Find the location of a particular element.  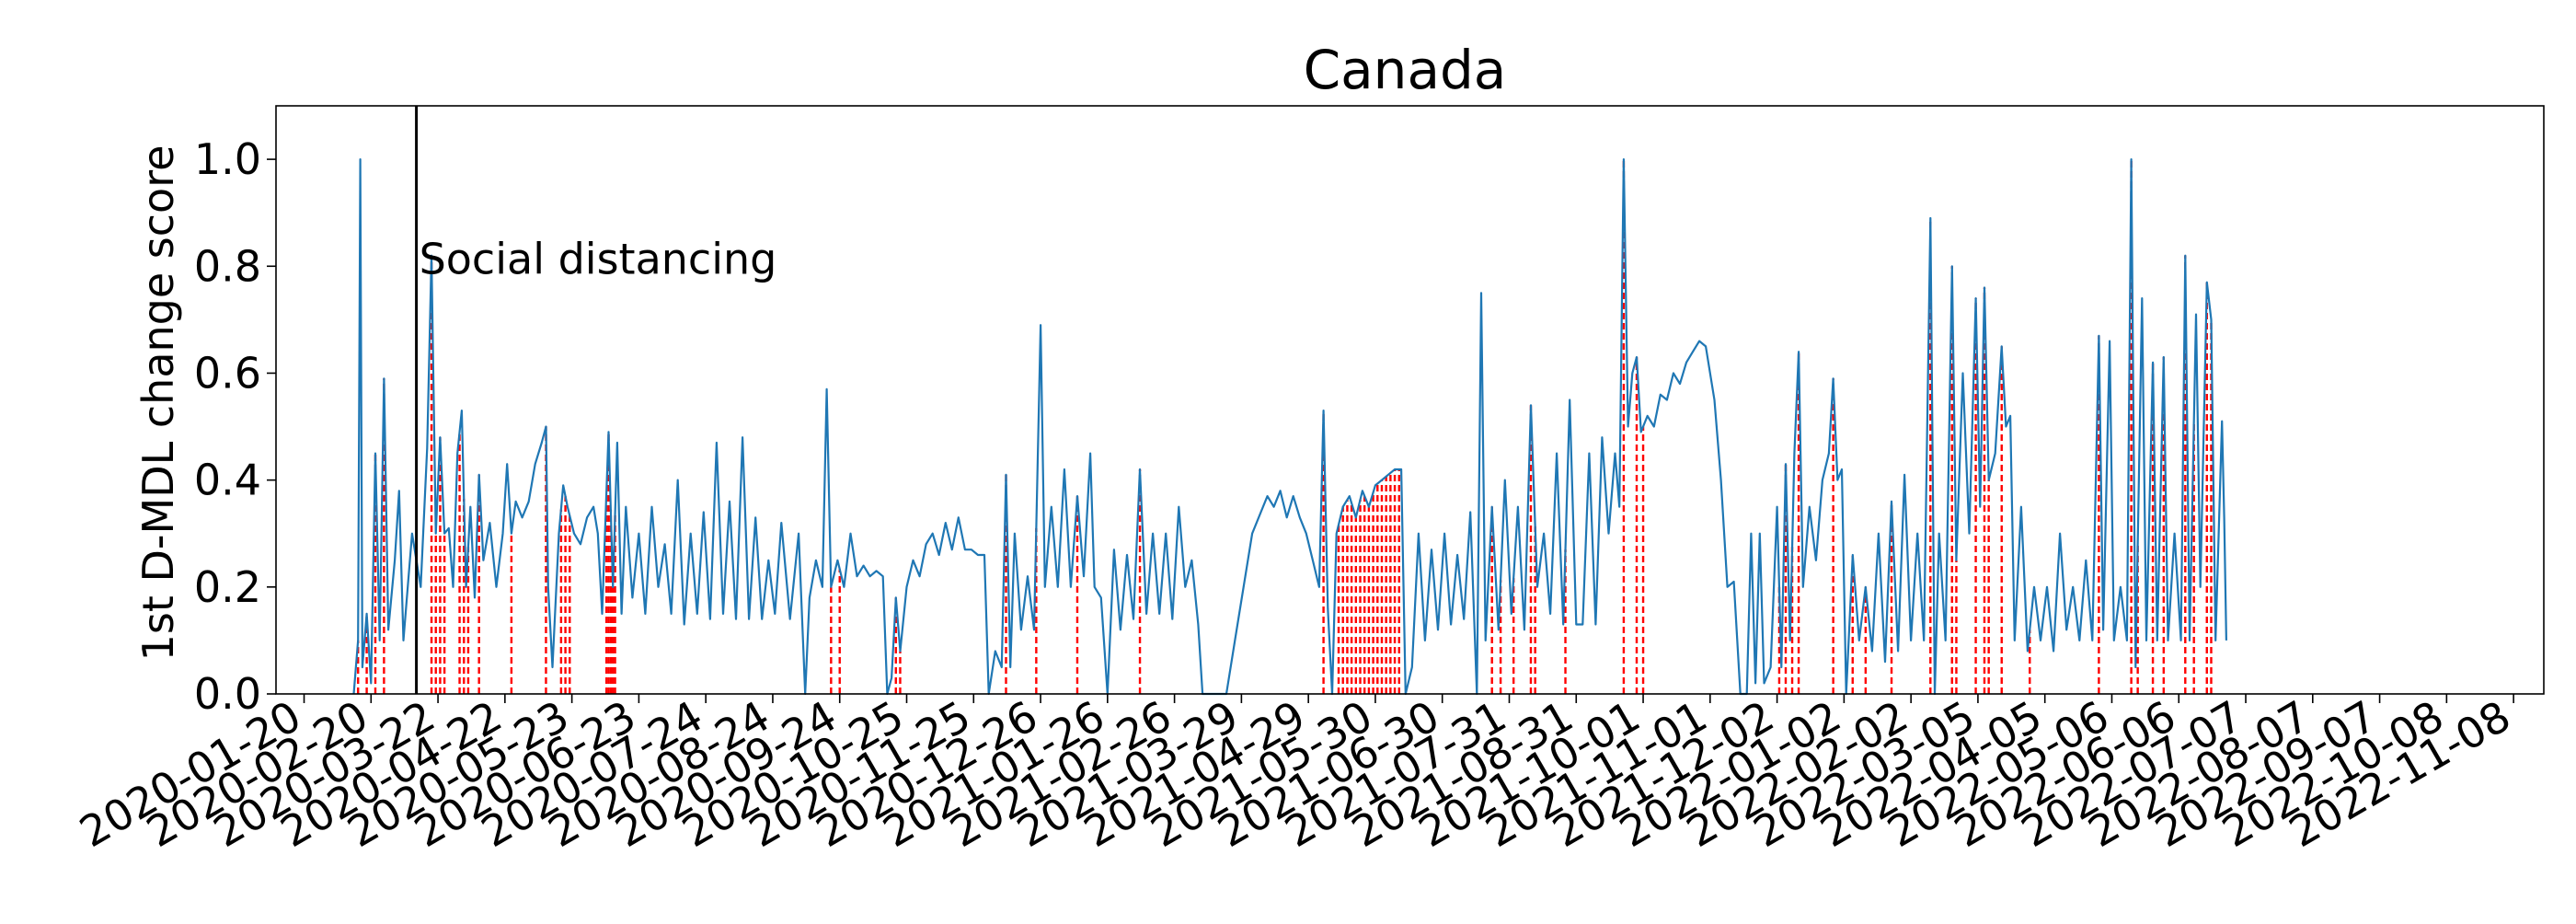

y-tick-label: 0.6 is located at coordinates (227, 373).